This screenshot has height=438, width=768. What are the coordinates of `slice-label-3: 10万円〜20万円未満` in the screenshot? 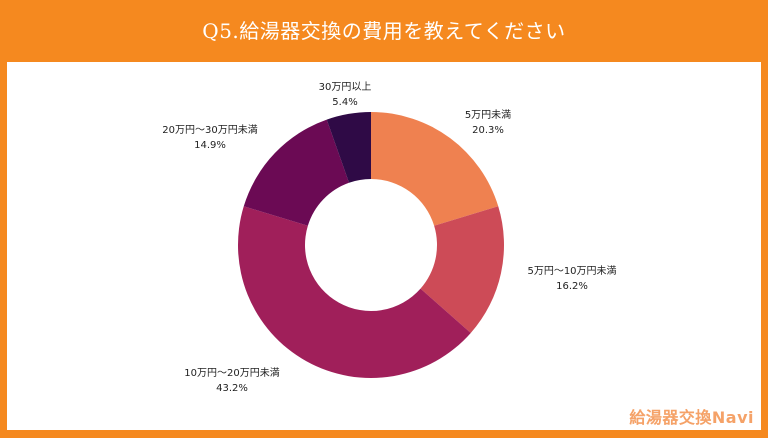 It's located at (231, 373).